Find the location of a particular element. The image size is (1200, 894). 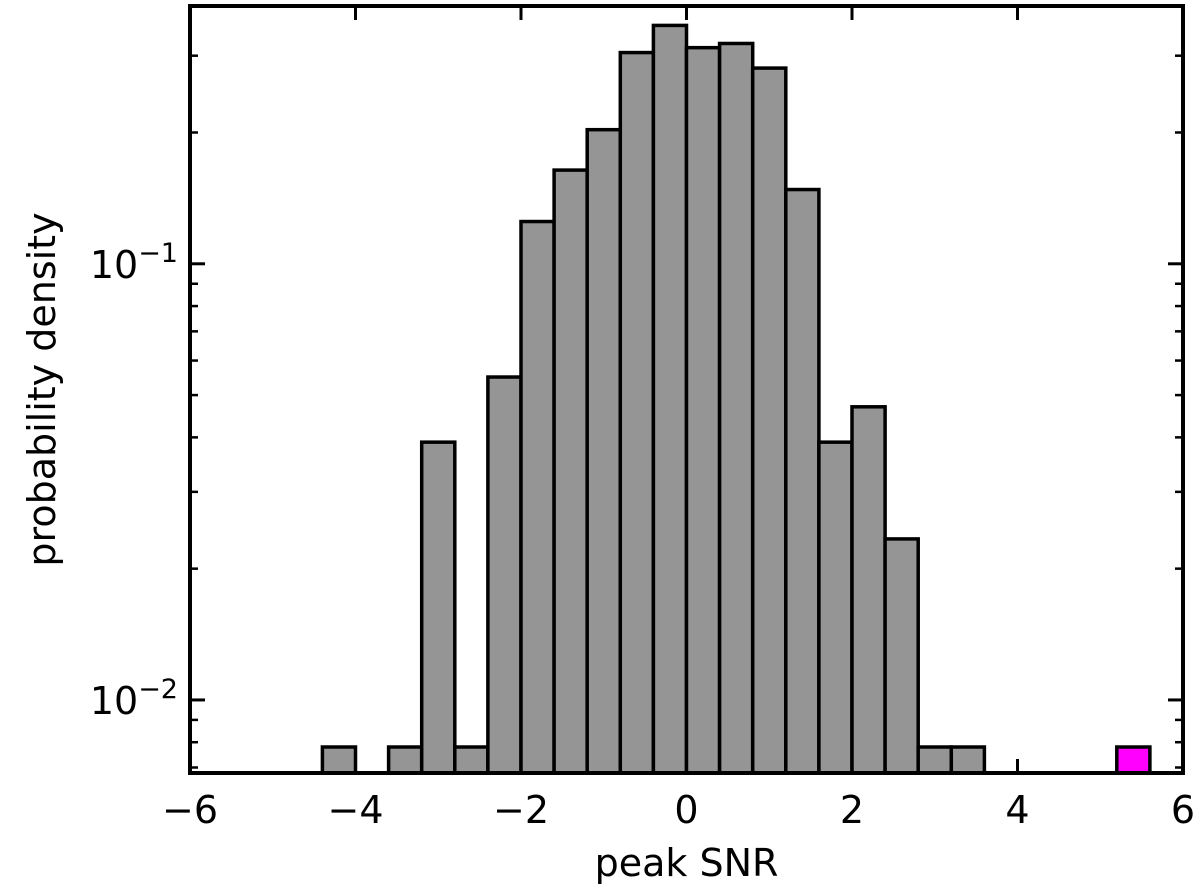

x-tick-label: −2 is located at coordinates (521, 810).